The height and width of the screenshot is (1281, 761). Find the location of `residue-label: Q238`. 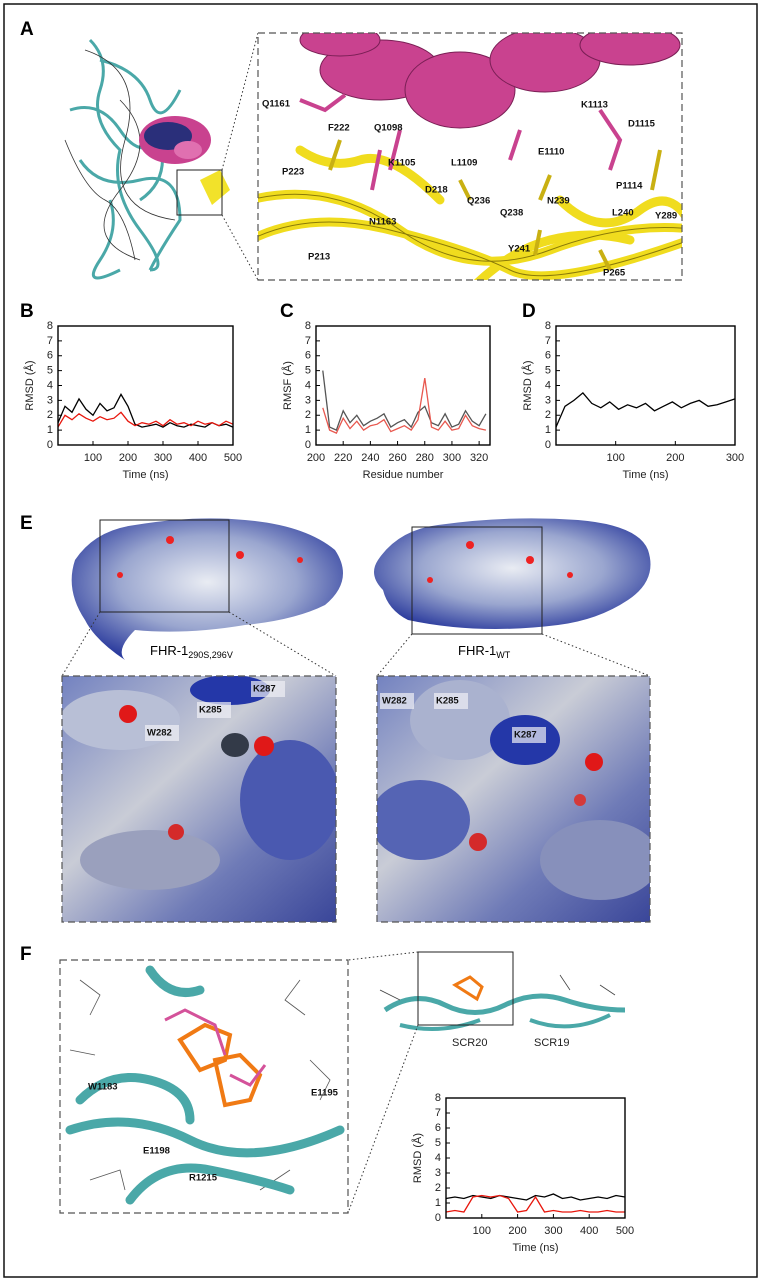

residue-label: Q238 is located at coordinates (511, 213).